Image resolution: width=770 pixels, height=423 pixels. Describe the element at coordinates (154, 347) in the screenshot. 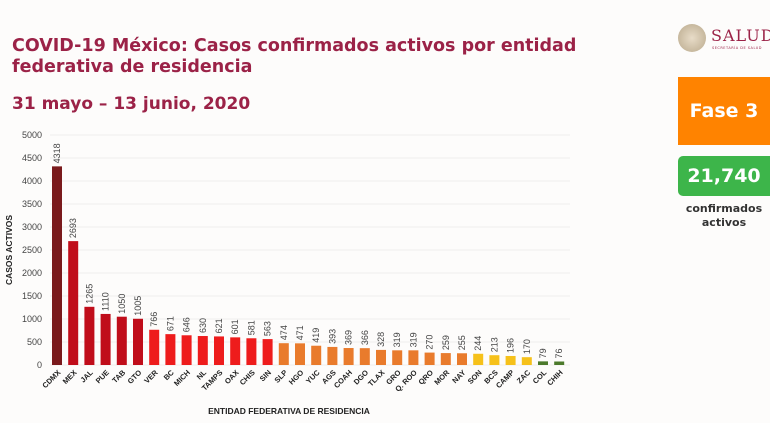

I see `bar-ver` at that location.